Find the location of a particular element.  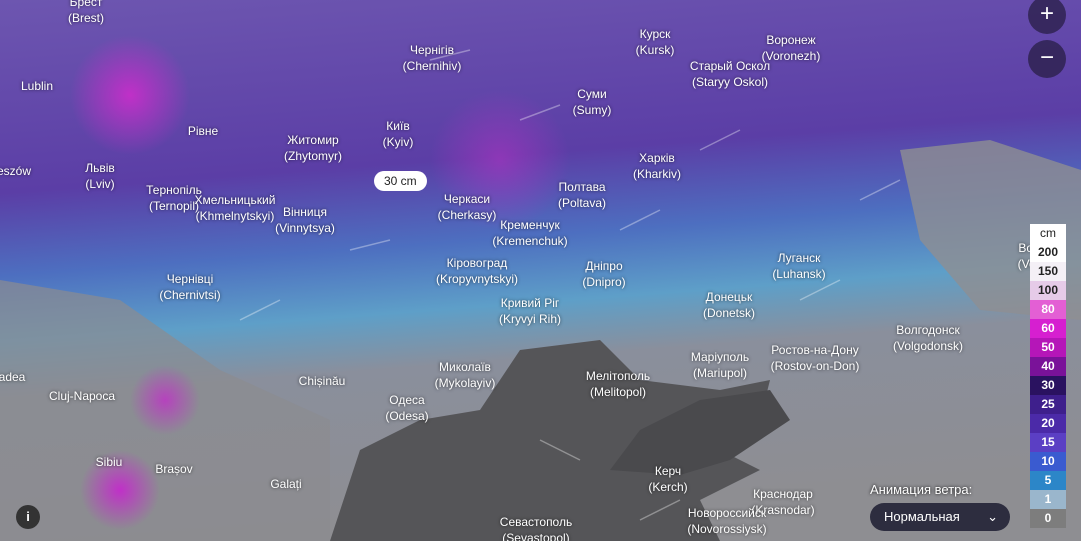

city-name: Севастополь is located at coordinates (536, 522).